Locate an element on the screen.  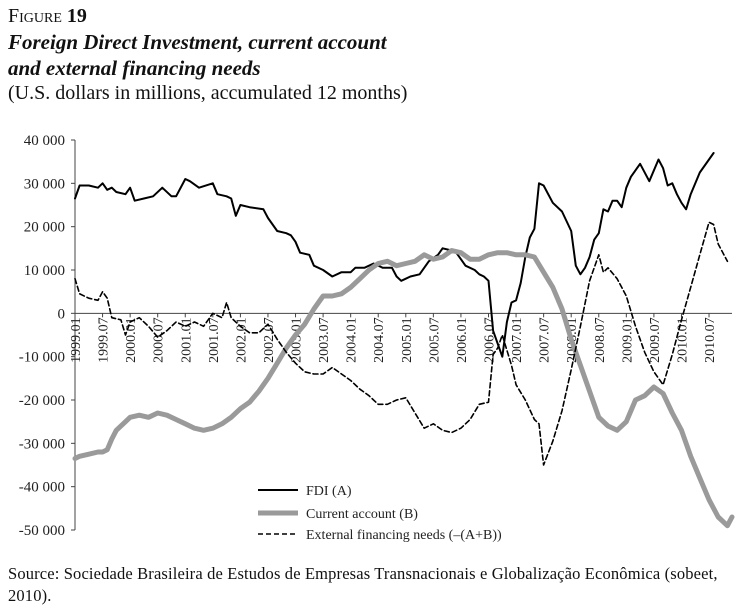
chart-title-line-2: and external financing needs is located at coordinates (134, 68).